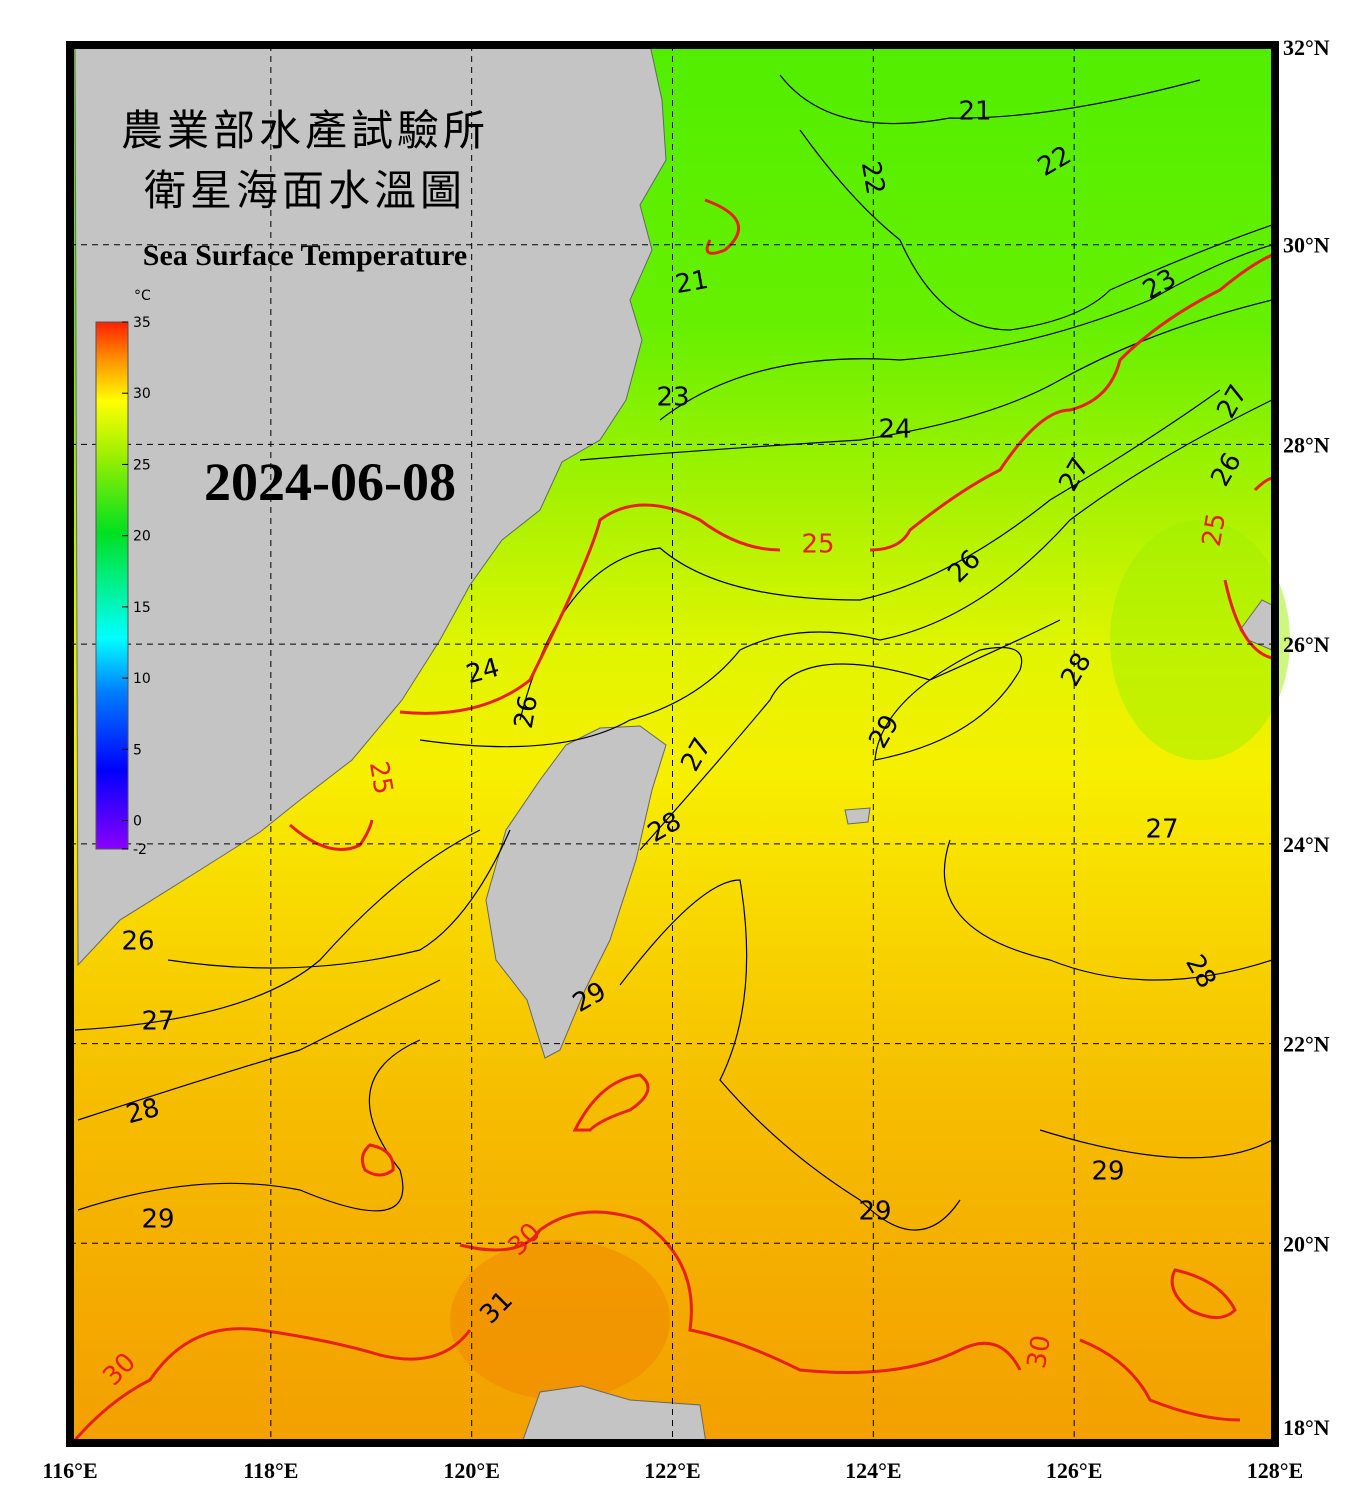 This screenshot has width=1350, height=1500. Describe the element at coordinates (560, 1320) in the screenshot. I see `warm-pool` at that location.